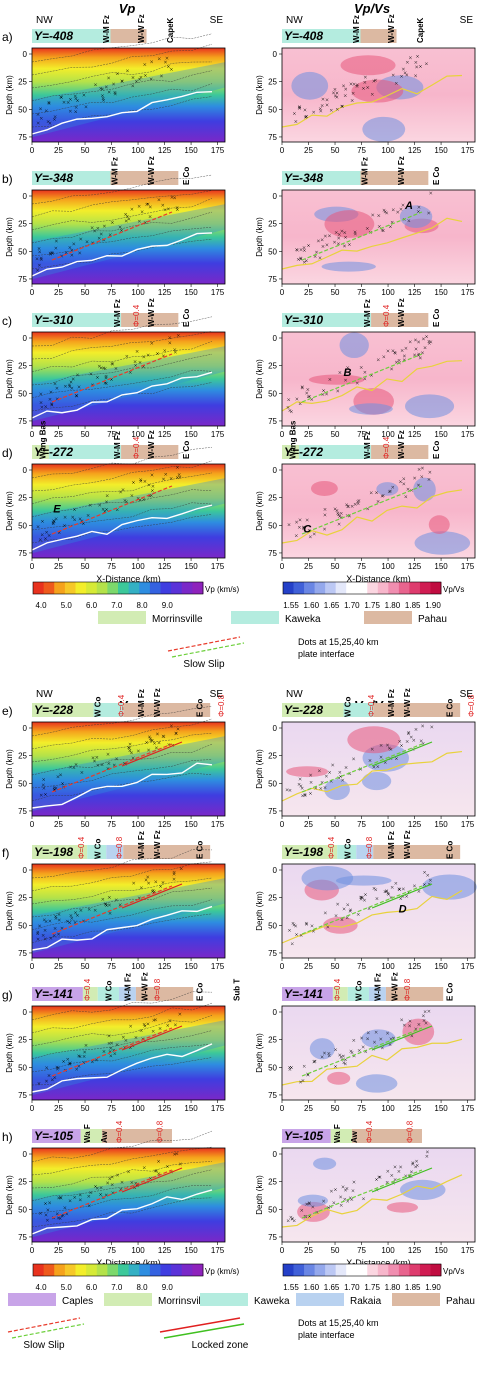  I want to click on locked-zone-line, so click(402, 754).